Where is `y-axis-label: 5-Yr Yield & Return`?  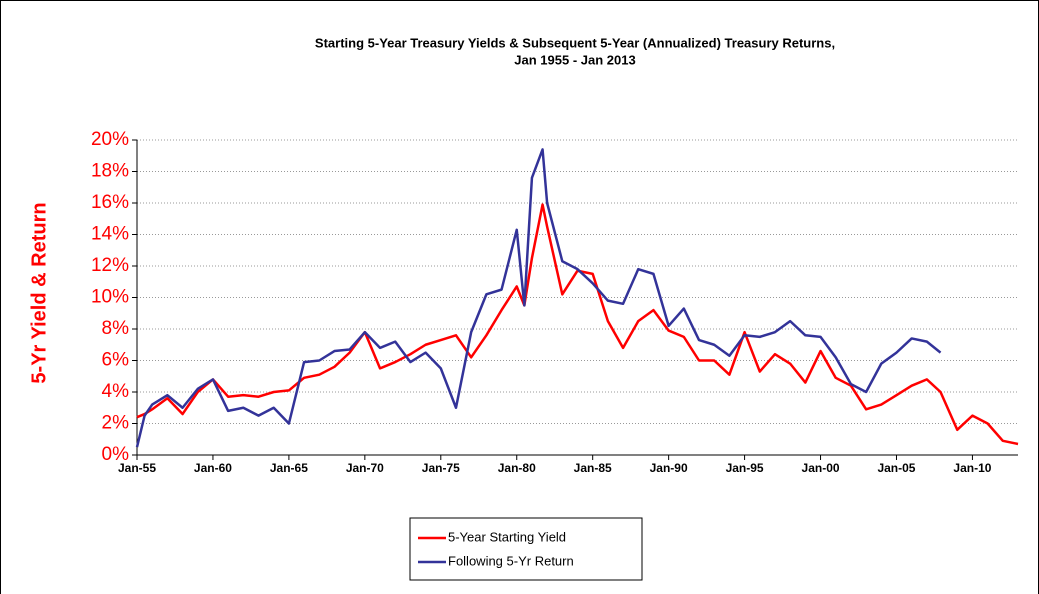
y-axis-label: 5-Yr Yield & Return is located at coordinates (39, 292).